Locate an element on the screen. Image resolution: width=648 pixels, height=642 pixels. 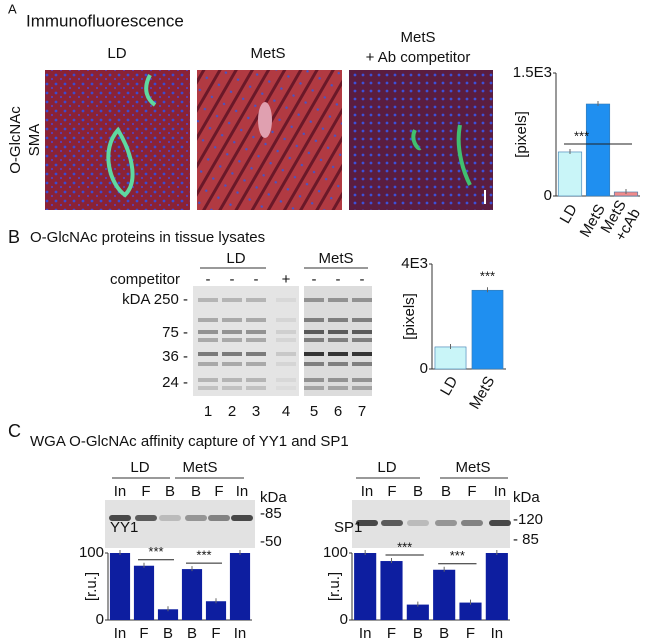
y-axis-label: [r.u.] is located at coordinates (334, 586).